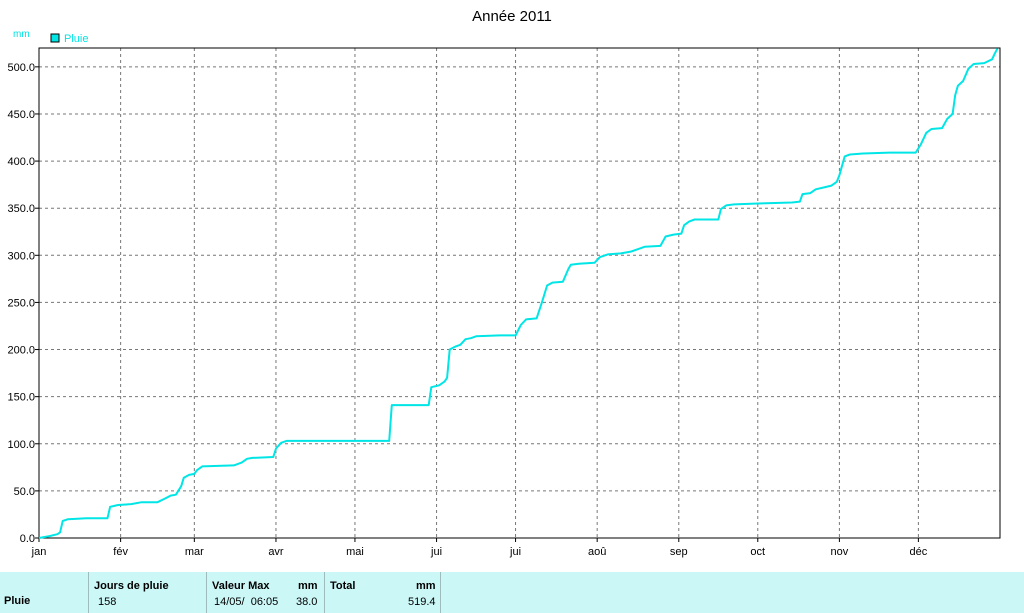  What do you see at coordinates (479, 548) in the screenshot?
I see `x-tick-labels: jan fév mar avr mai jui jui aoû sep oct nov déc` at bounding box center [479, 548].